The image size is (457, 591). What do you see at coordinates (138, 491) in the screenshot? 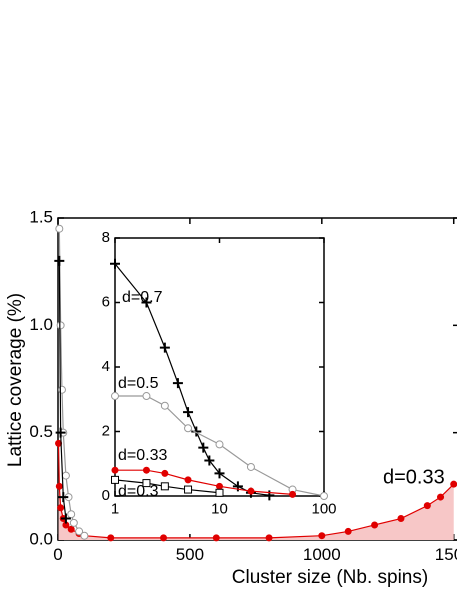
I see `series-label: d=0.3` at bounding box center [138, 491].